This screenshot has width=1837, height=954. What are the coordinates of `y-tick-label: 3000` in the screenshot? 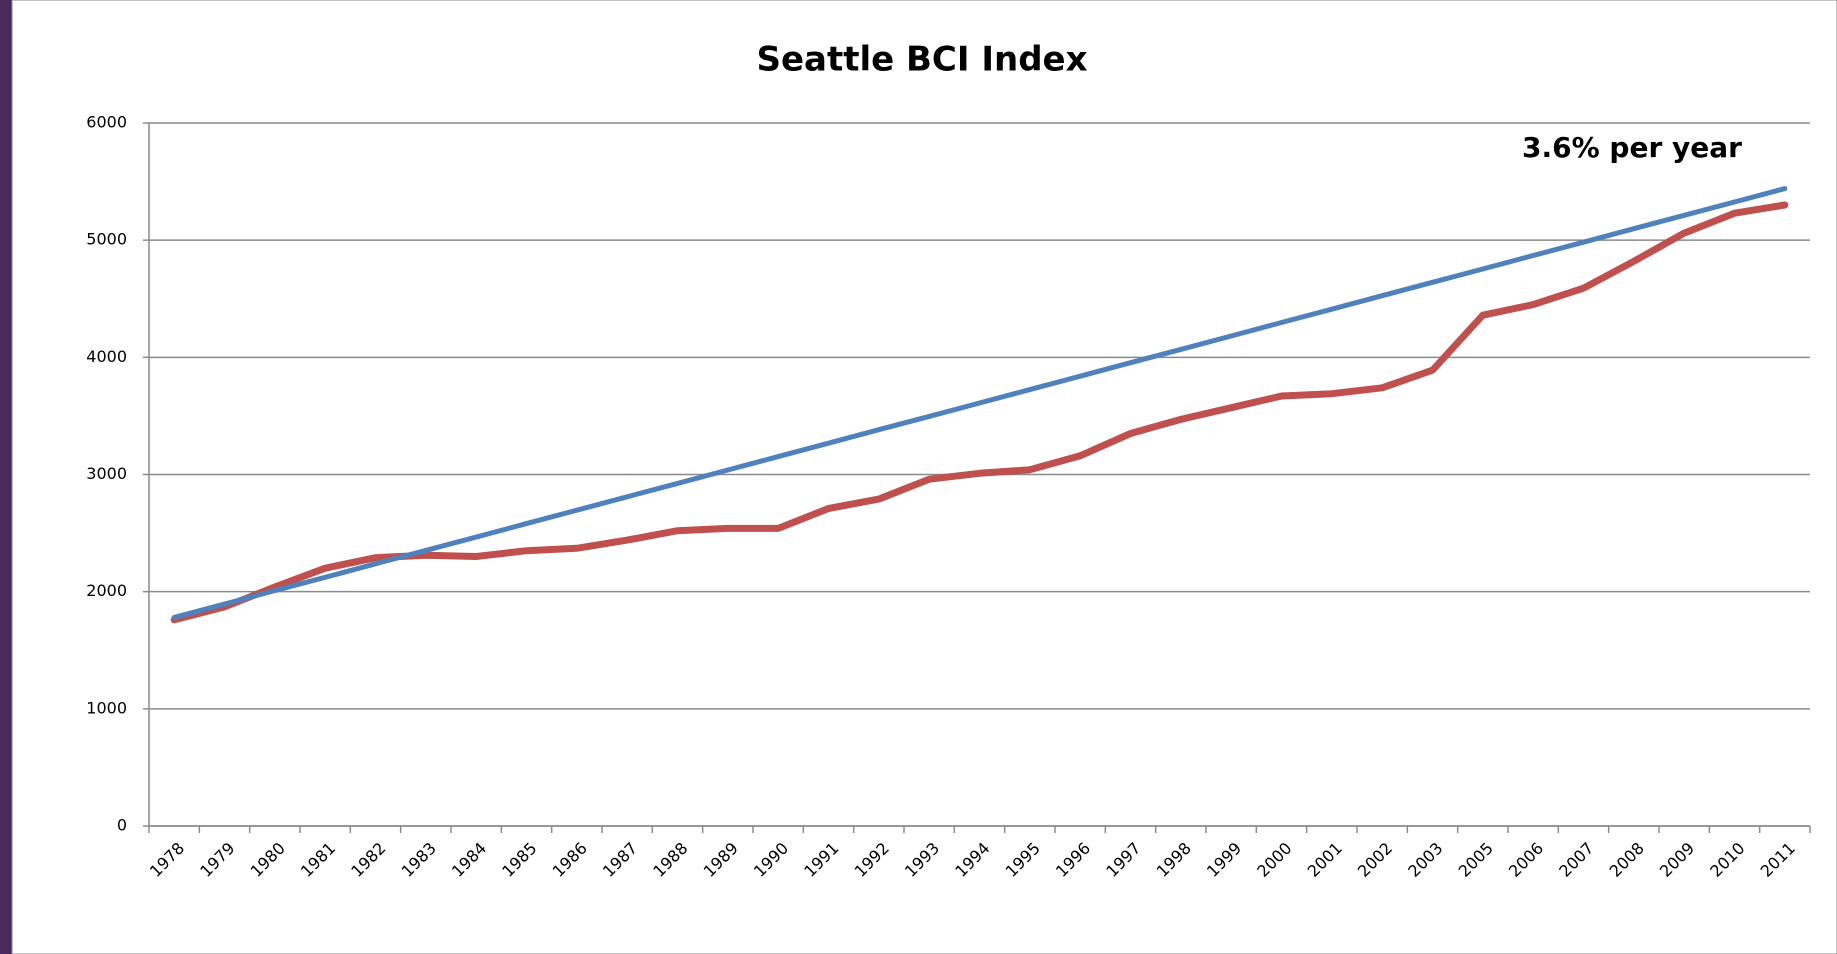 It's located at (106, 473).